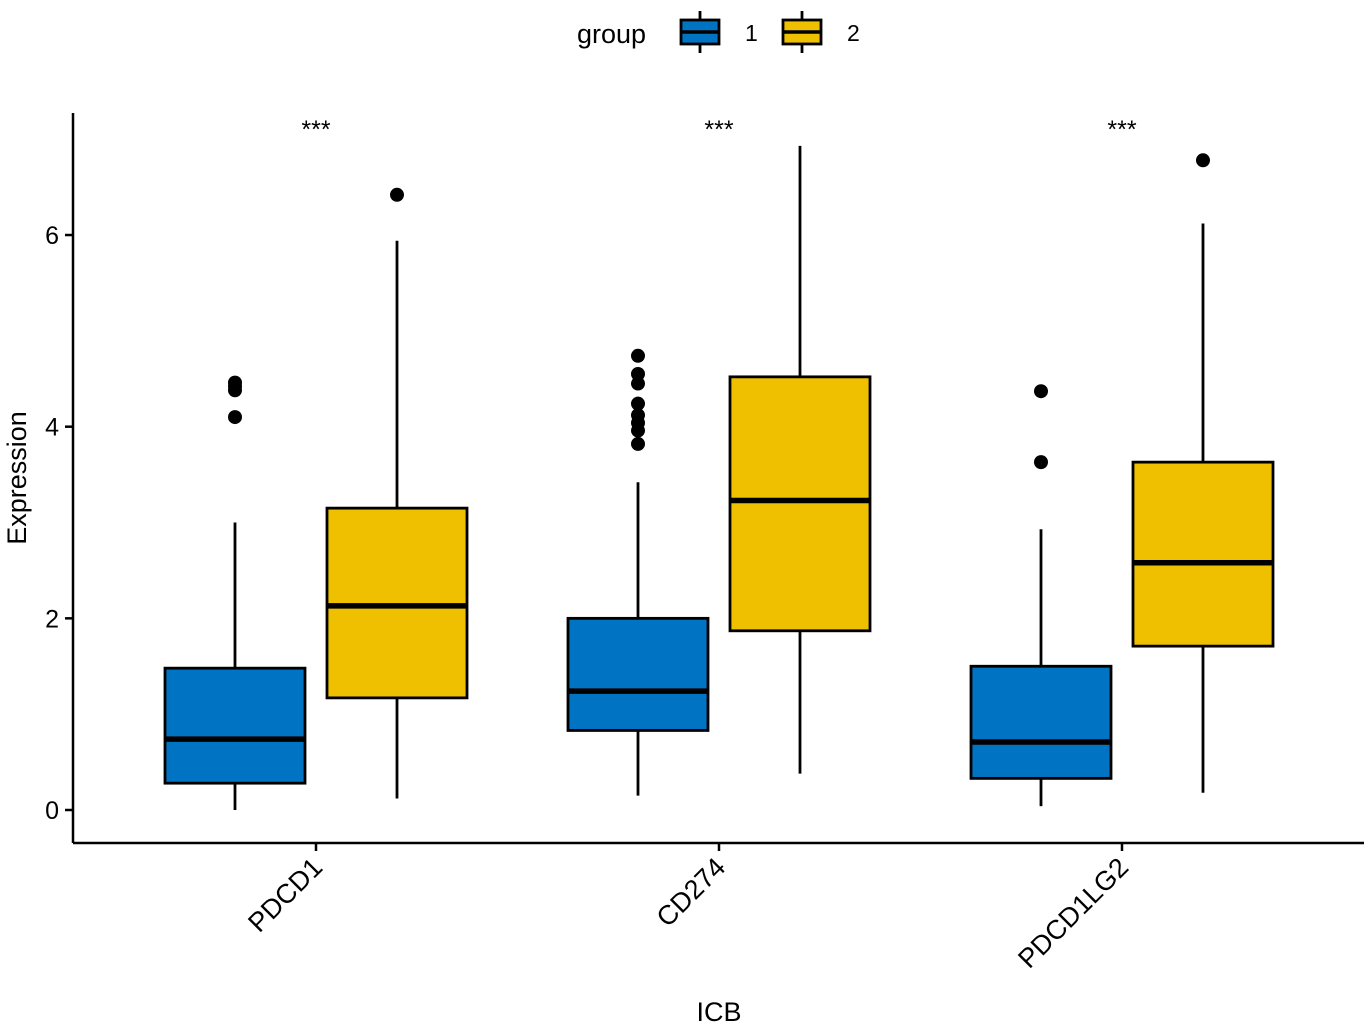  I want to click on legend-entry-1: 1, so click(718, 32).